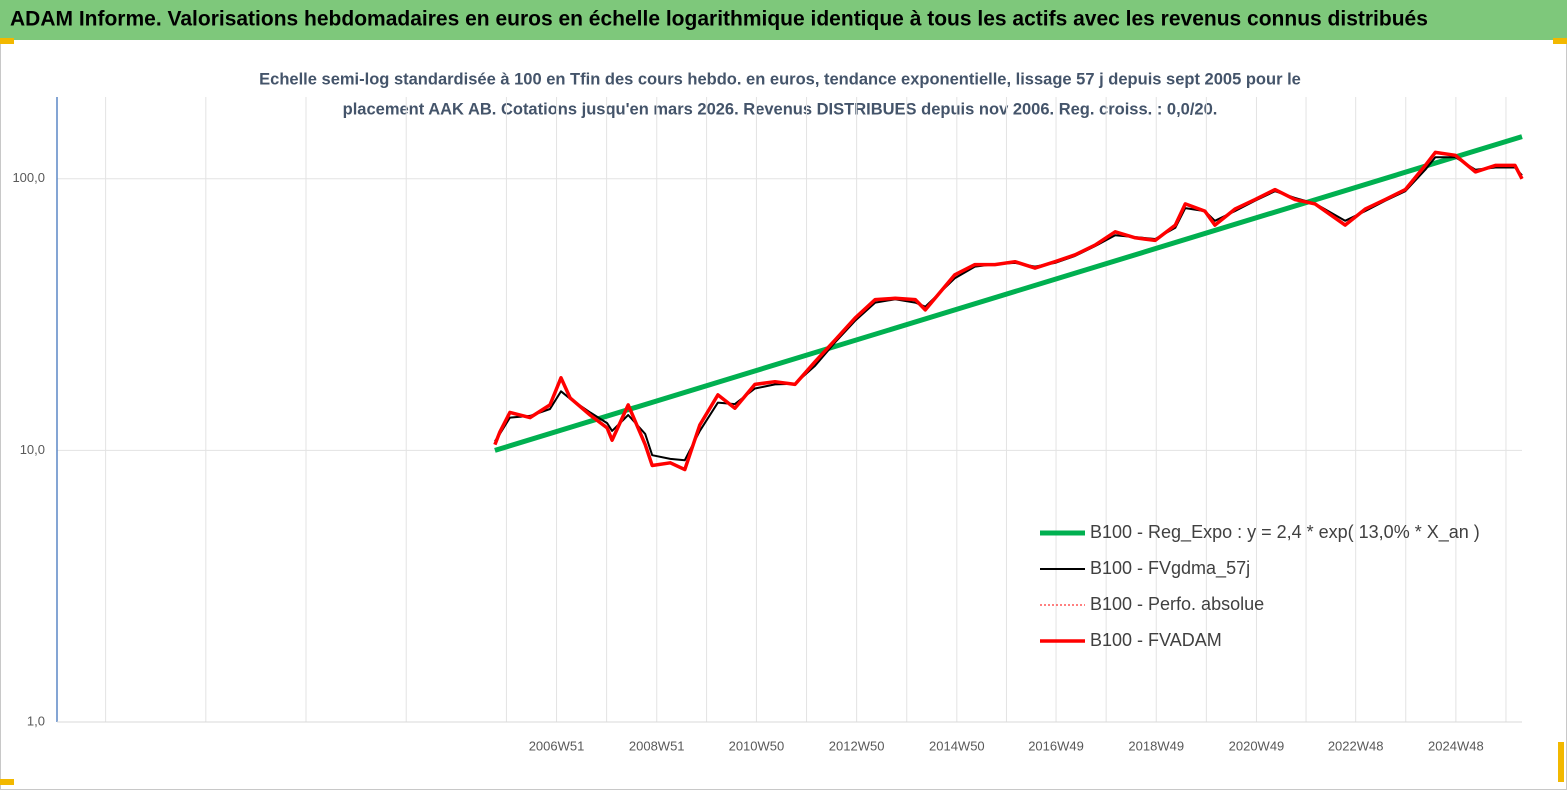  I want to click on y-tick-label: 100,0, so click(28, 177).